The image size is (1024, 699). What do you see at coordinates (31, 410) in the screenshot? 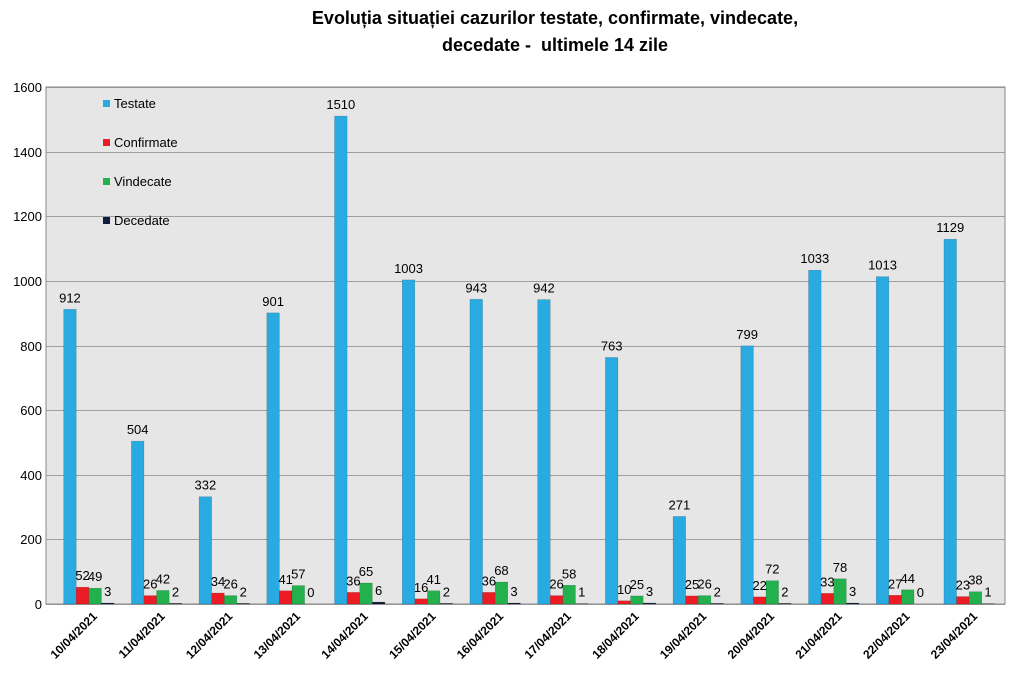
I see `y-tick-label-600: 600` at bounding box center [31, 410].